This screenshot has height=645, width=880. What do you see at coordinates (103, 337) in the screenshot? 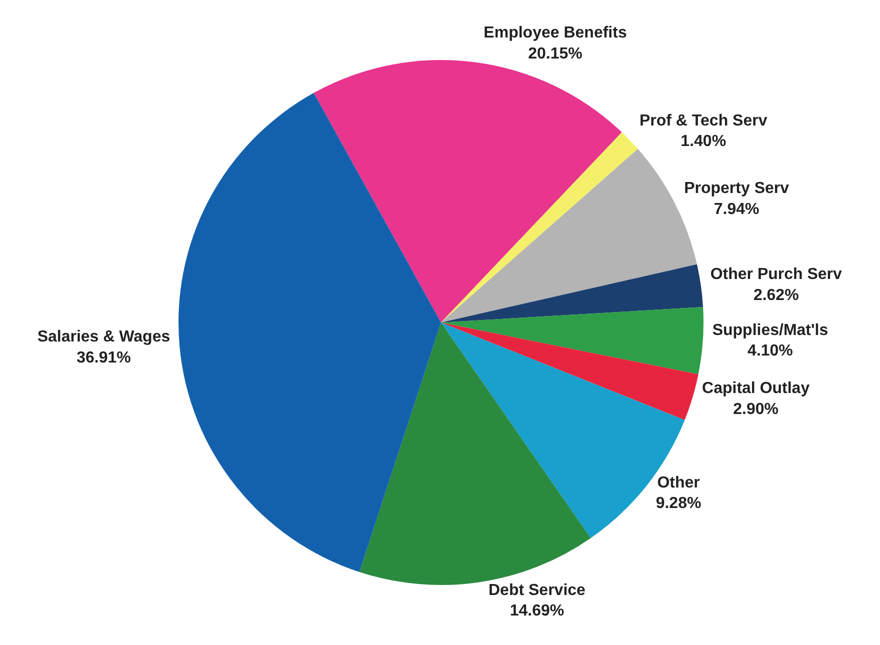
I see `slice-label: Salaries & Wages` at bounding box center [103, 337].